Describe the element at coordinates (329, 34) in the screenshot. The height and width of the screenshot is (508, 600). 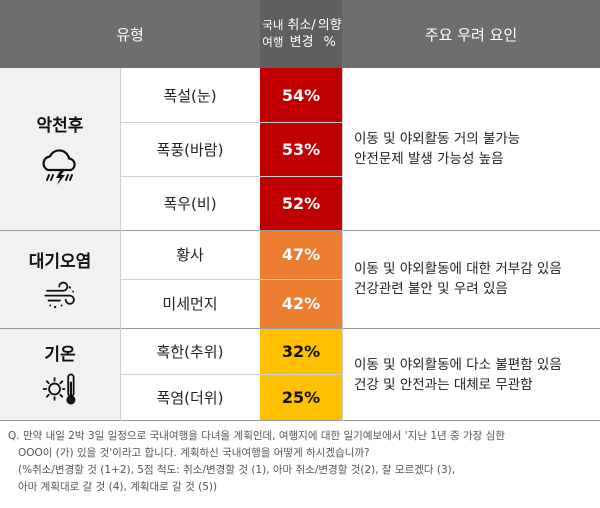
I see `header-percent-line3: 의향 %` at that location.